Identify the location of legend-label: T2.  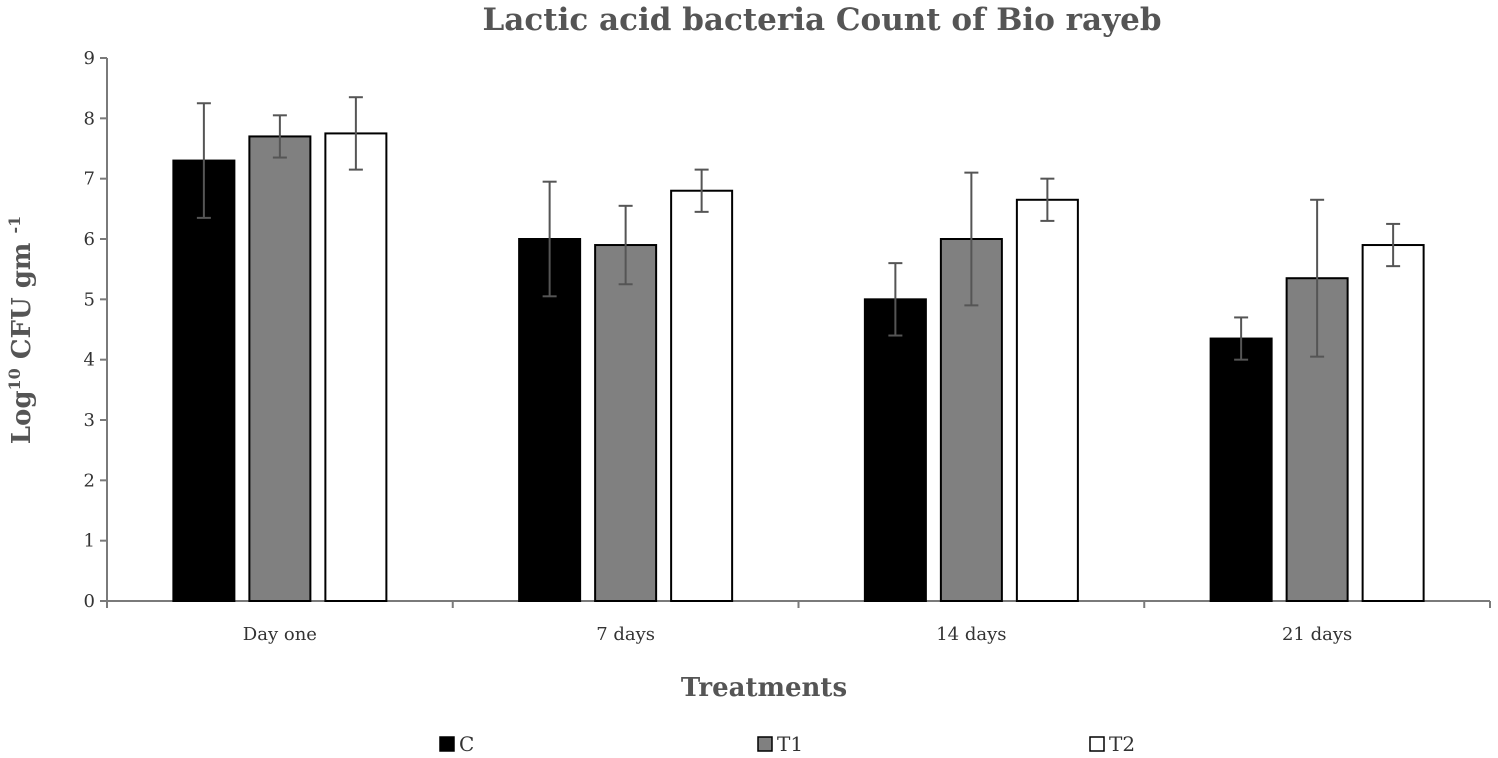
(1122, 744).